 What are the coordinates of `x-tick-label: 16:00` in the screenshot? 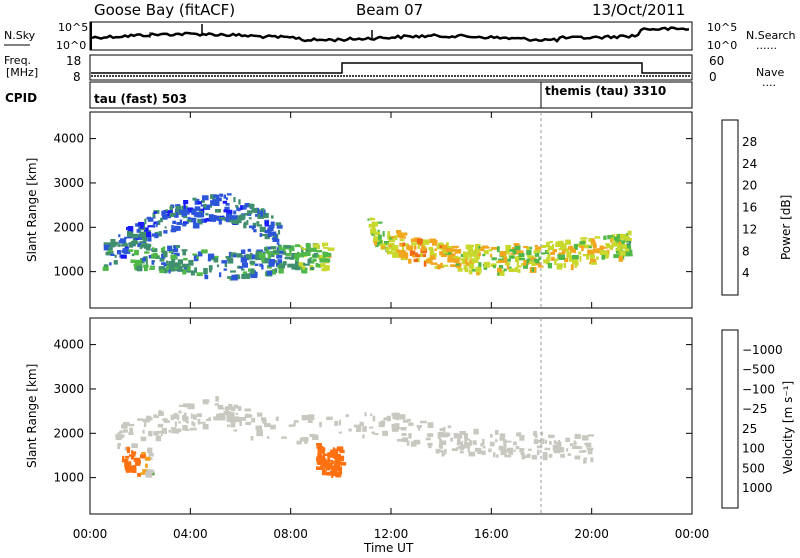 It's located at (491, 534).